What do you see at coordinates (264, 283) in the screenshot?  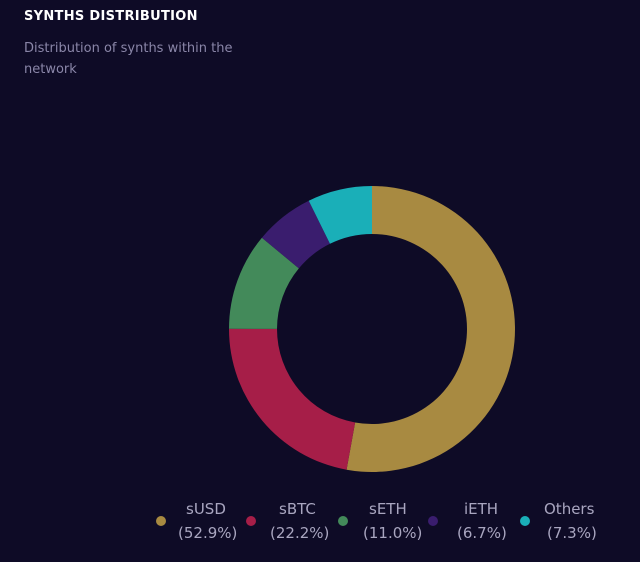 I see `slice-seth` at bounding box center [264, 283].